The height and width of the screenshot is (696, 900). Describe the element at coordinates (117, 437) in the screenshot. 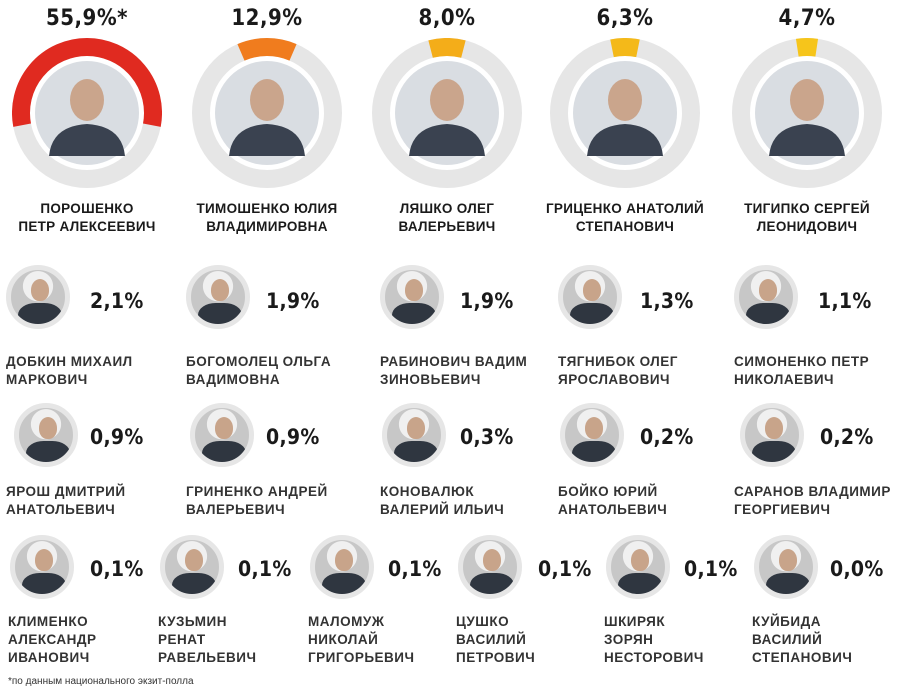

I see `percent-label: 0,9%` at that location.